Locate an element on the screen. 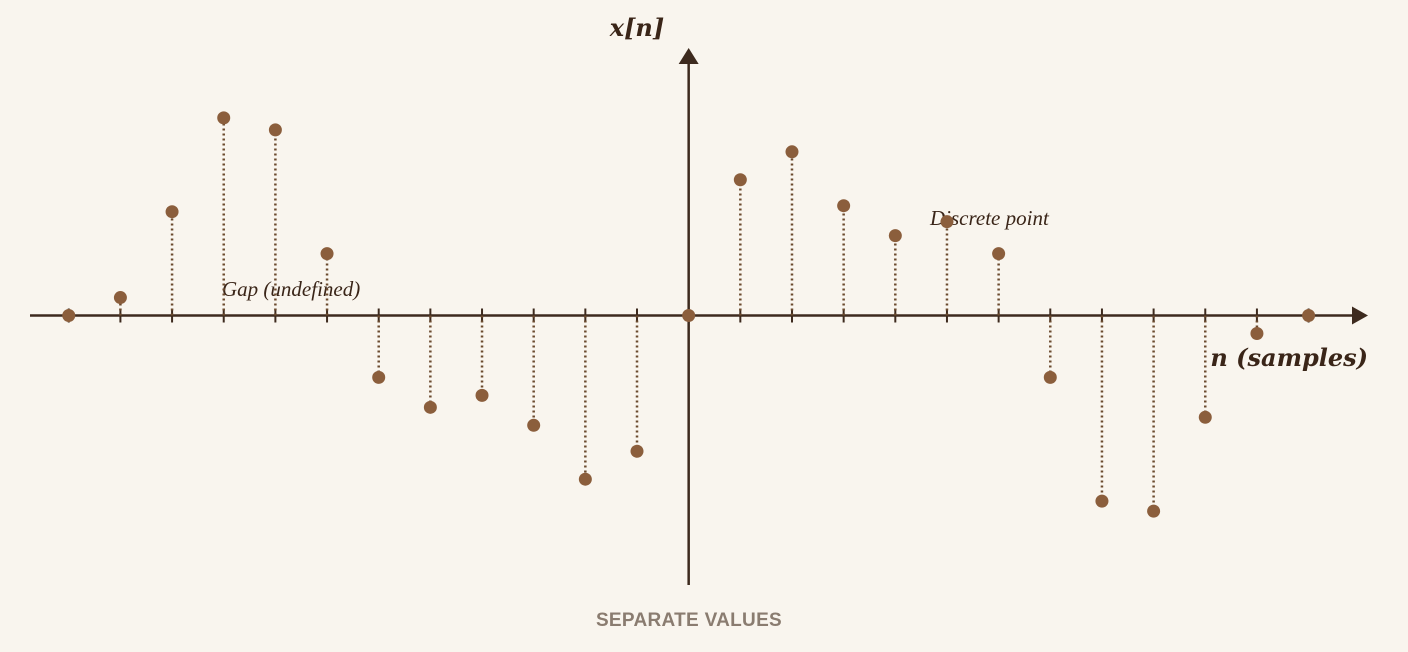 Image resolution: width=1408 pixels, height=652 pixels. y-axis-arrow is located at coordinates (688, 56).